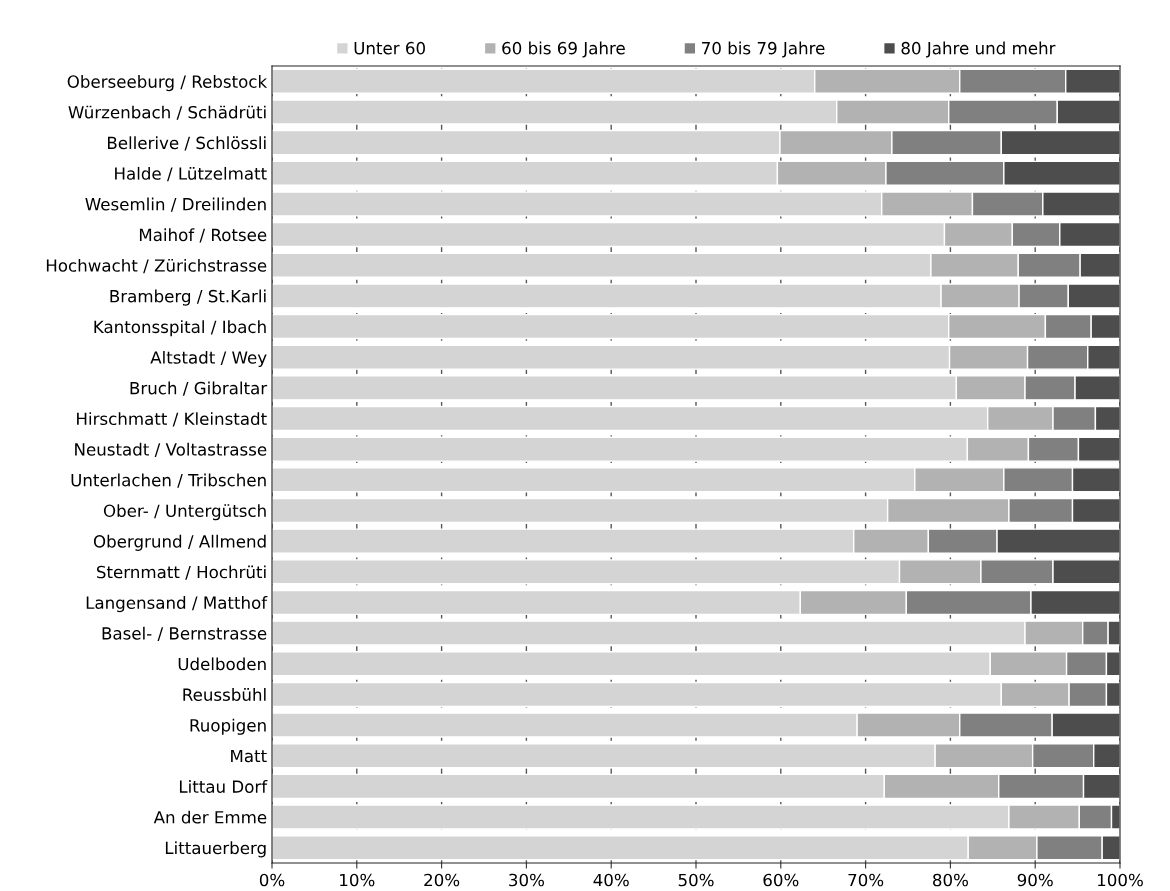  I want to click on y-tick-label: Würzenbach / Schädrüti, so click(167, 112).